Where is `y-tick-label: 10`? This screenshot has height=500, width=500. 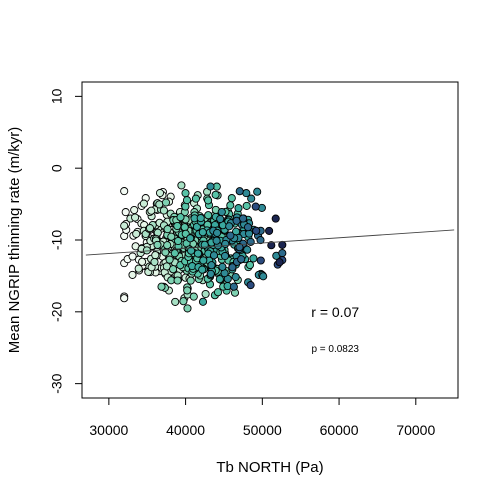 y-tick-label: 10 is located at coordinates (57, 96).